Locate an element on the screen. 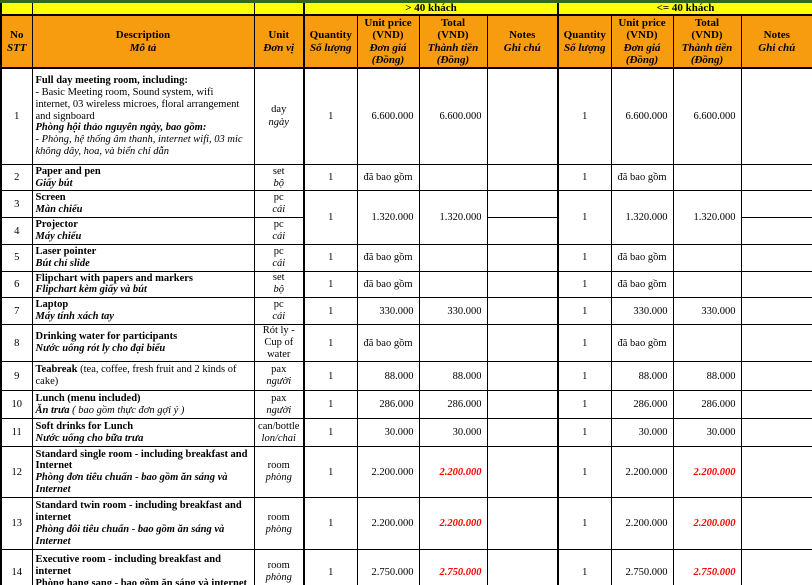  text-line: Máy tính xách tay is located at coordinates (143, 317).